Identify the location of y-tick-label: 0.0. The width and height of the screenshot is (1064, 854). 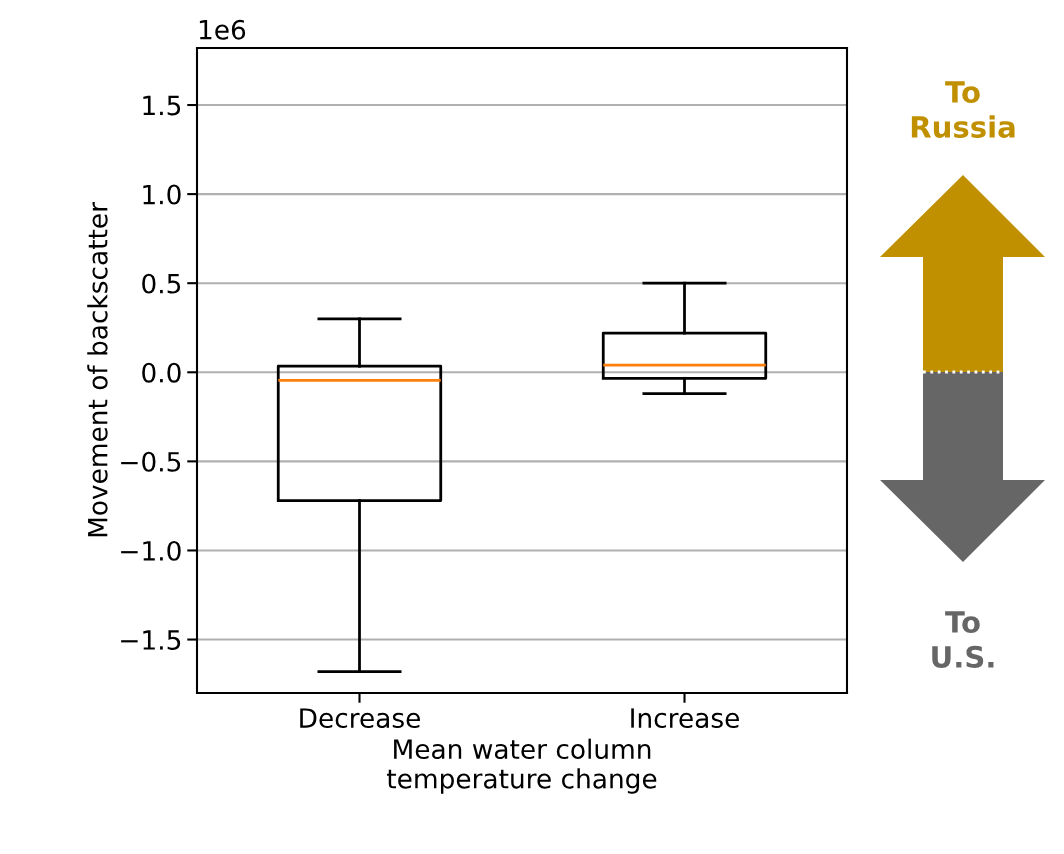
(161, 372).